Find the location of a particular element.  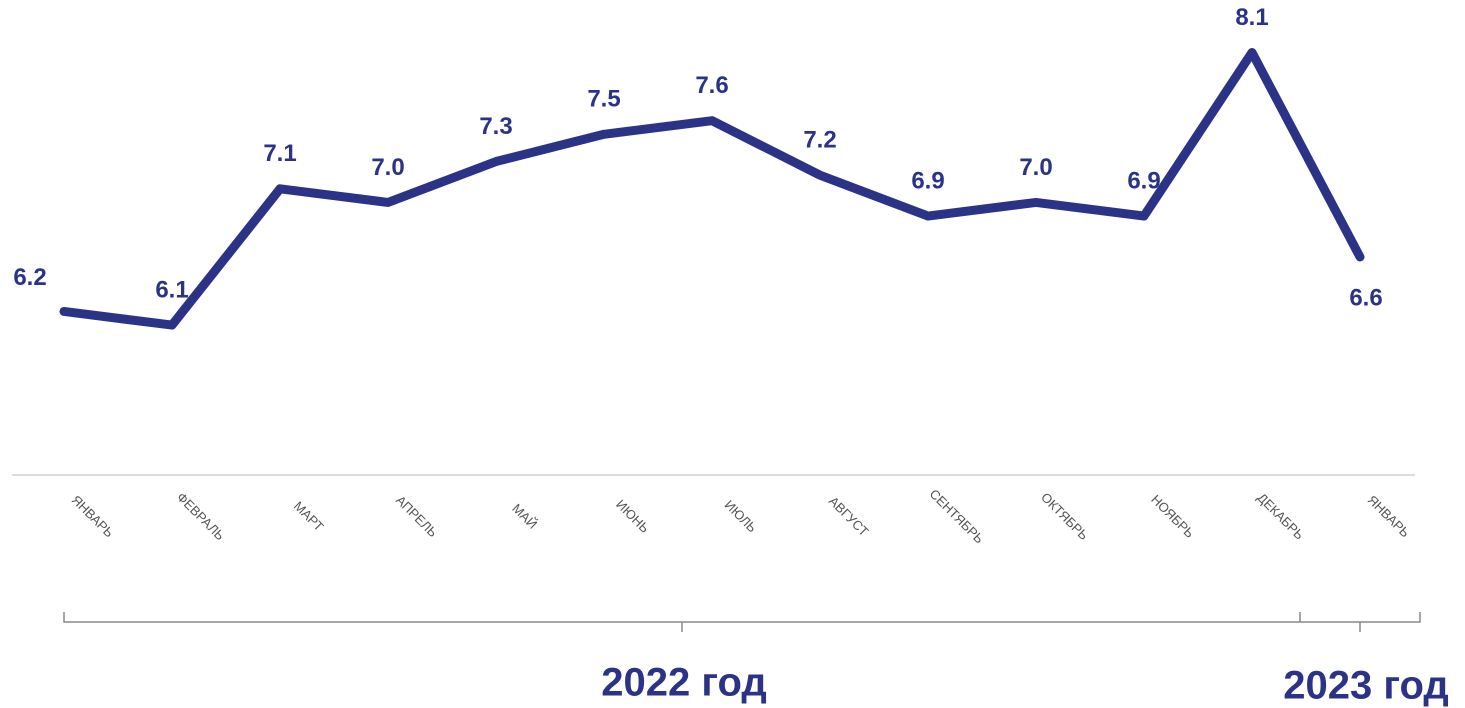

x-tick-label: ОКТЯБРЬ is located at coordinates (1064, 516).